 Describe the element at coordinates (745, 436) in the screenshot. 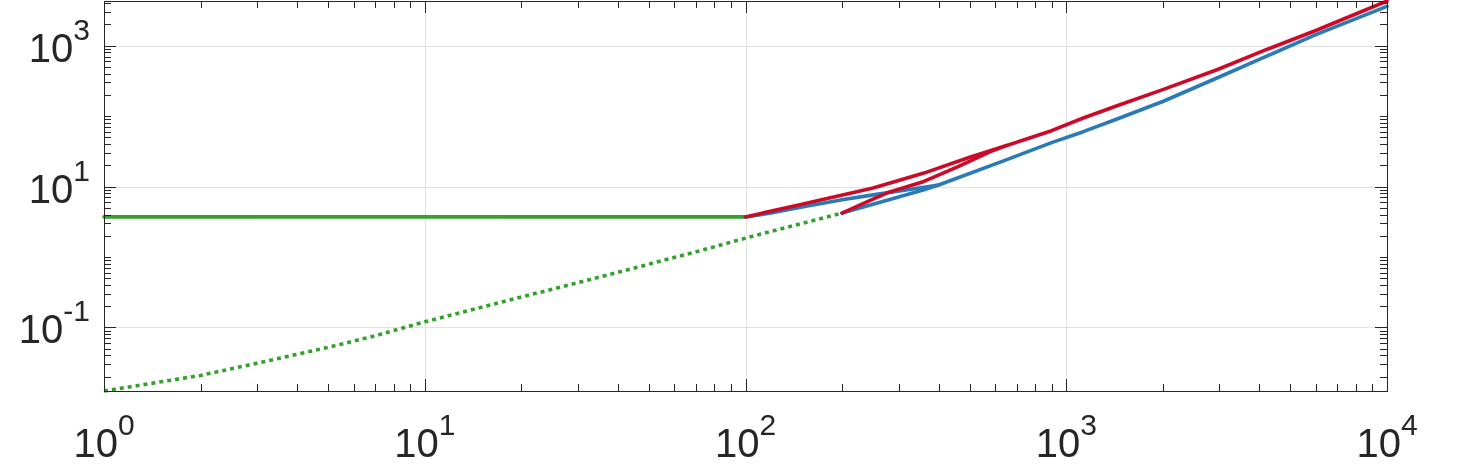

I see `x-tick-label: 10$^{2}$` at that location.